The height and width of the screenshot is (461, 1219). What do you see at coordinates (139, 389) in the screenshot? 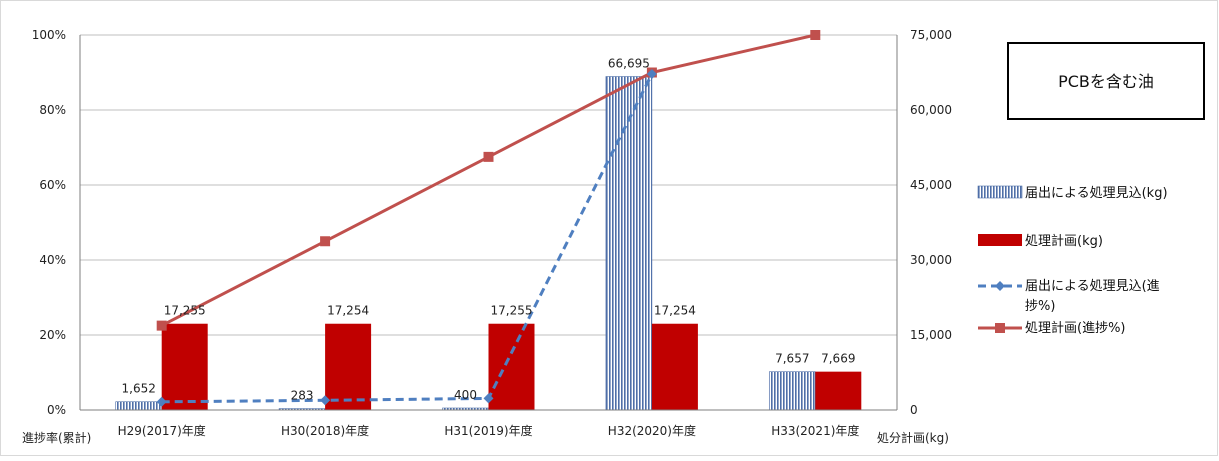
I see `data-label-forecast: 1,652` at bounding box center [139, 389].